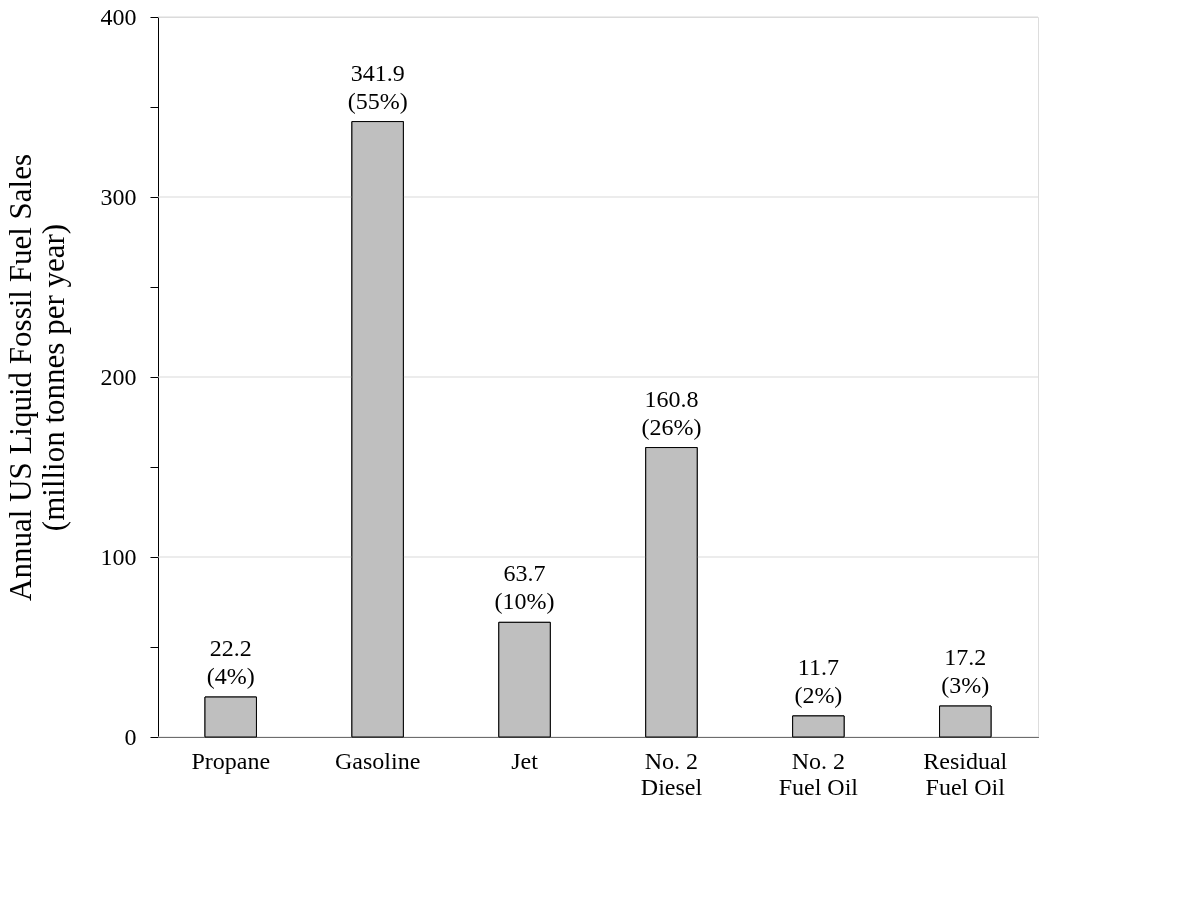  What do you see at coordinates (818, 773) in the screenshot?
I see `x-tick-label: No. 2 Fuel Oil` at bounding box center [818, 773].